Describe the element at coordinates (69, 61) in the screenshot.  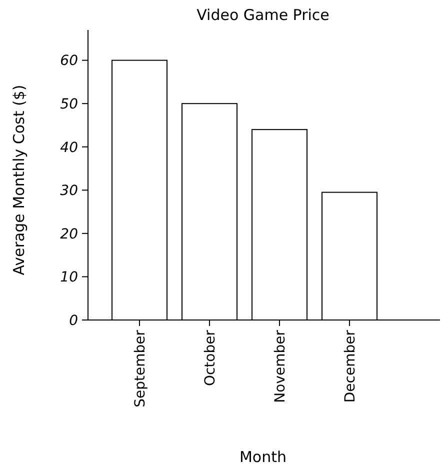
I see `y-tick-label: 60` at that location.